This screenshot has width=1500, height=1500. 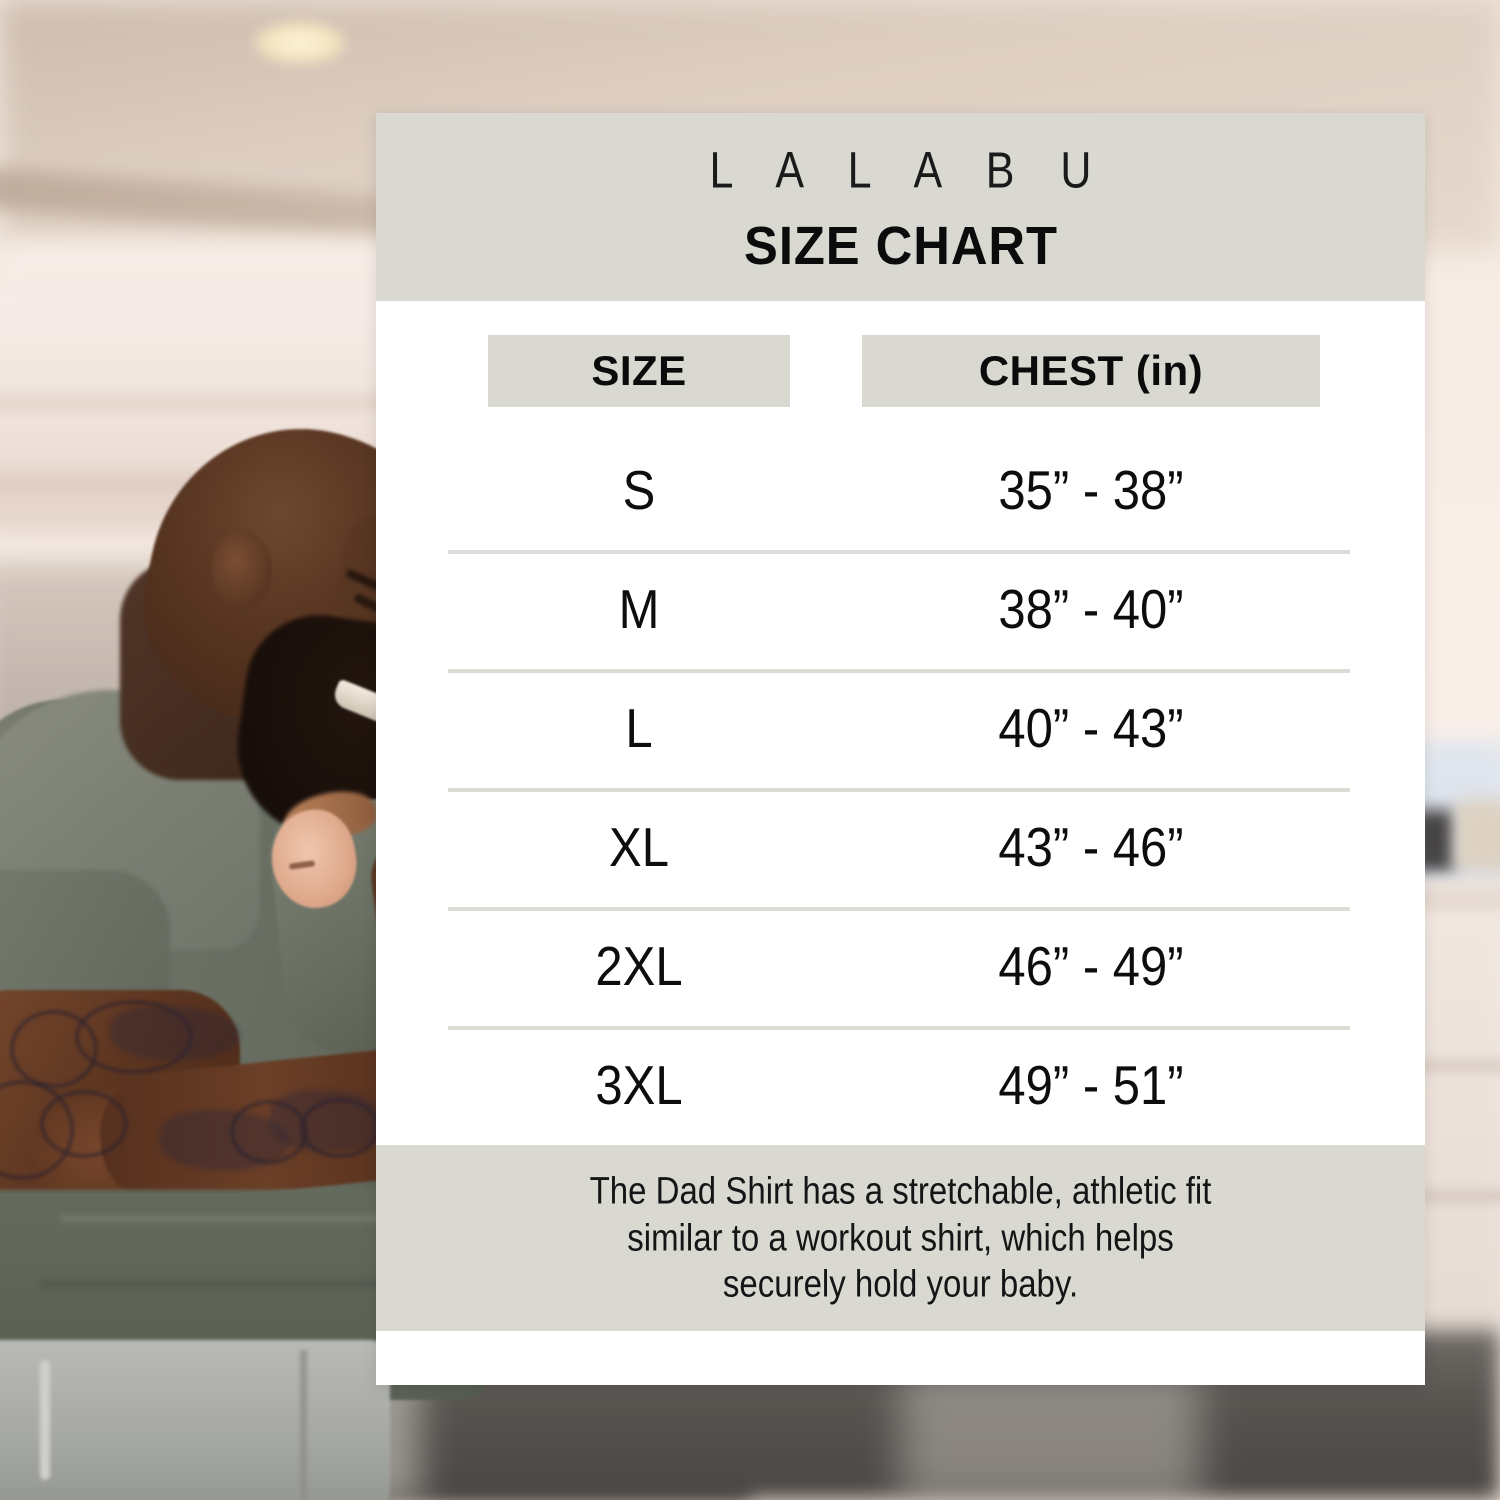 What do you see at coordinates (1091, 847) in the screenshot?
I see `cell-chest: 43” - 46”` at bounding box center [1091, 847].